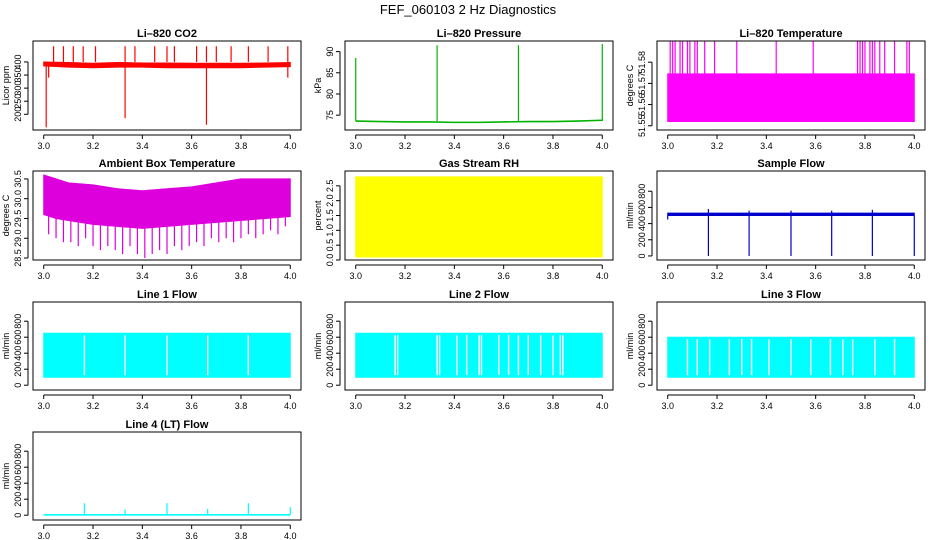 The height and width of the screenshot is (540, 936). What do you see at coordinates (167, 164) in the screenshot?
I see `panel-title: Ambient Box Temperature` at bounding box center [167, 164].